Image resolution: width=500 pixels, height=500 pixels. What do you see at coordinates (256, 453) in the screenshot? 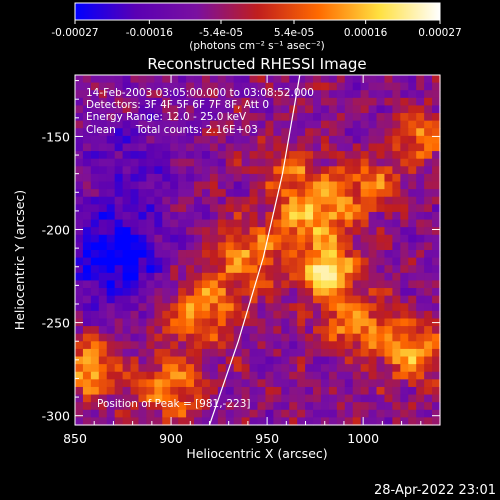
I see `x-axis-label: Heliocentric X (arcsec)` at bounding box center [256, 453].